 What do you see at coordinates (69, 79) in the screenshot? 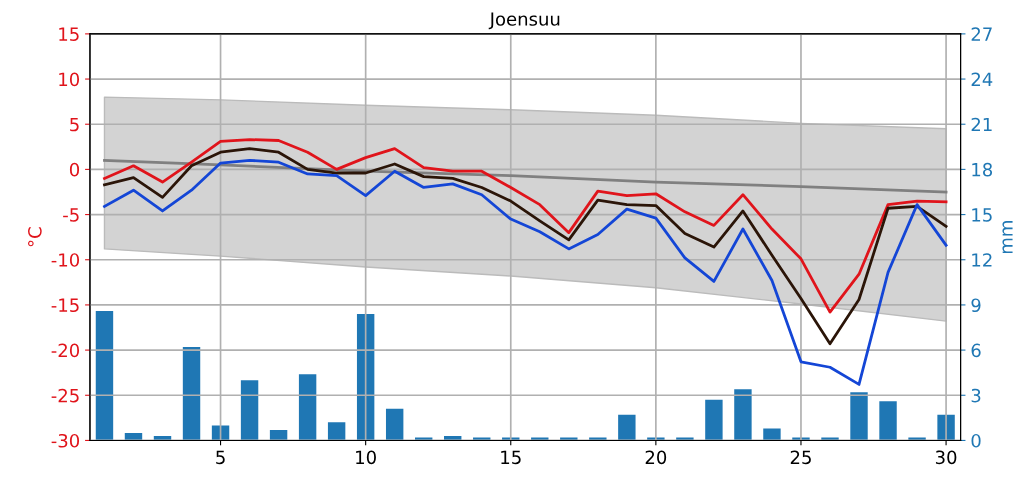
I see `y-tick-label: 10` at bounding box center [69, 79].